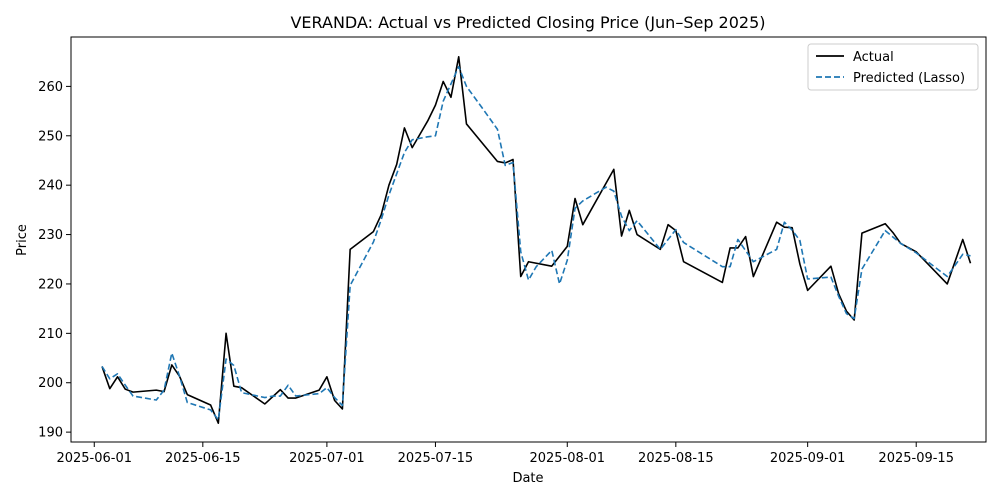 This screenshot has width=1000, height=500. I want to click on legend: Actual Predicted (Lasso), so click(893, 67).